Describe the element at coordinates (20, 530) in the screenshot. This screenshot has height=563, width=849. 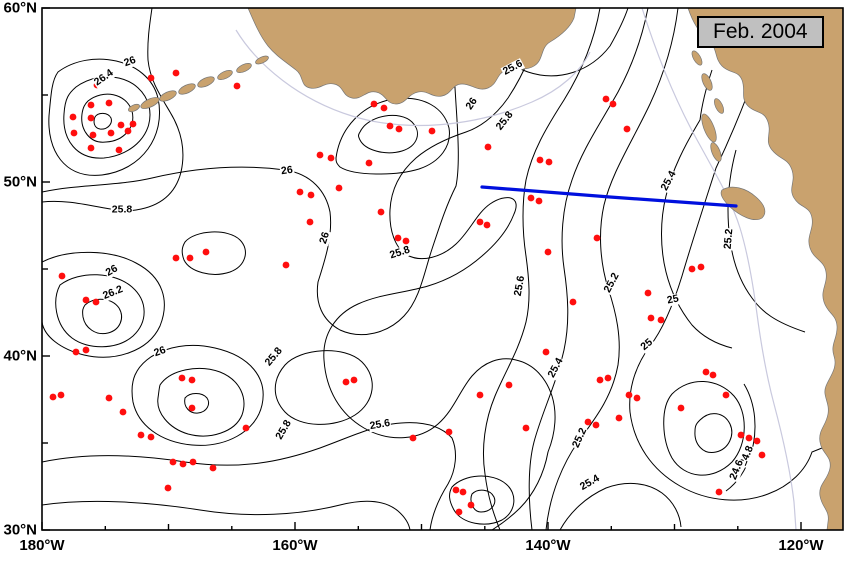
I see `y-axis-label: 30°N` at that location.